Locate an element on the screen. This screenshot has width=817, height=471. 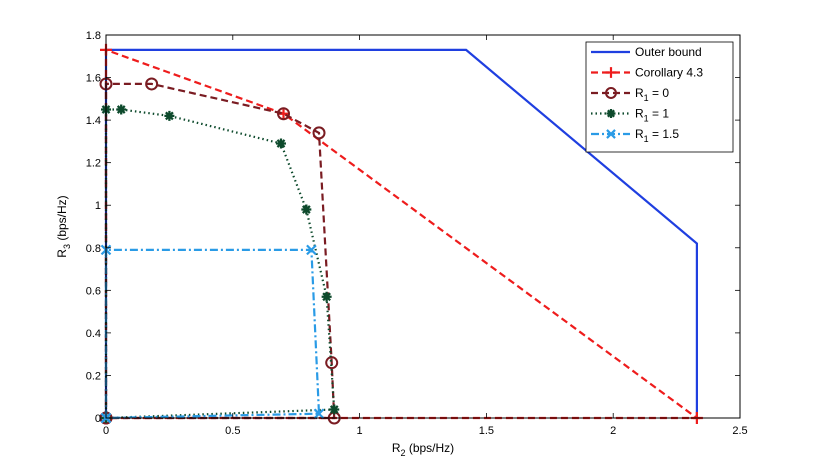
y-axis-label: R3 (bps/Hz) is located at coordinates (63, 226).